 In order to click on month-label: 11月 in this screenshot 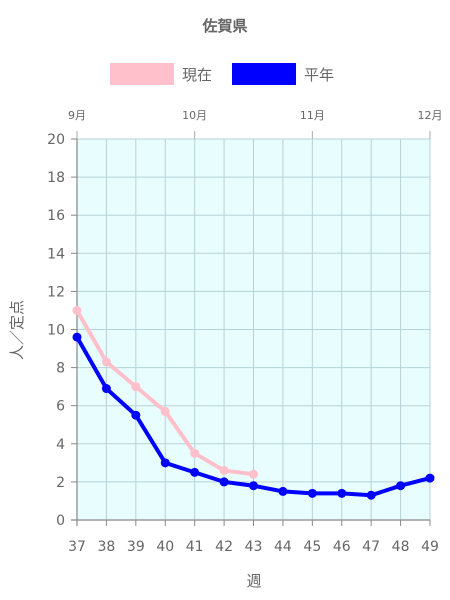, I will do `click(312, 115)`.